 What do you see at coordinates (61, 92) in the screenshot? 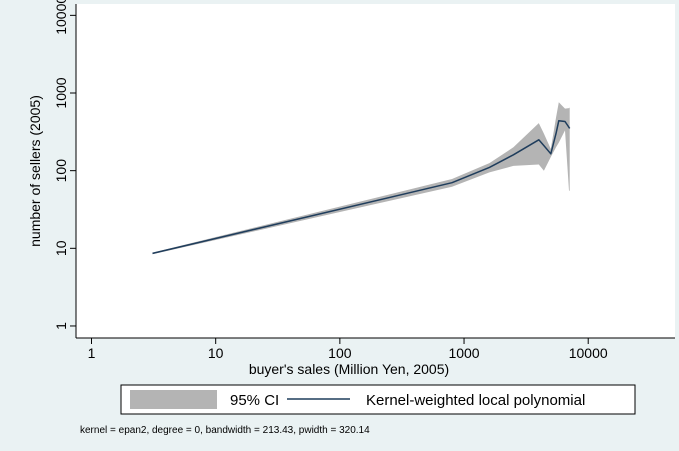
I see `y-tick-label: 1000` at bounding box center [61, 92].